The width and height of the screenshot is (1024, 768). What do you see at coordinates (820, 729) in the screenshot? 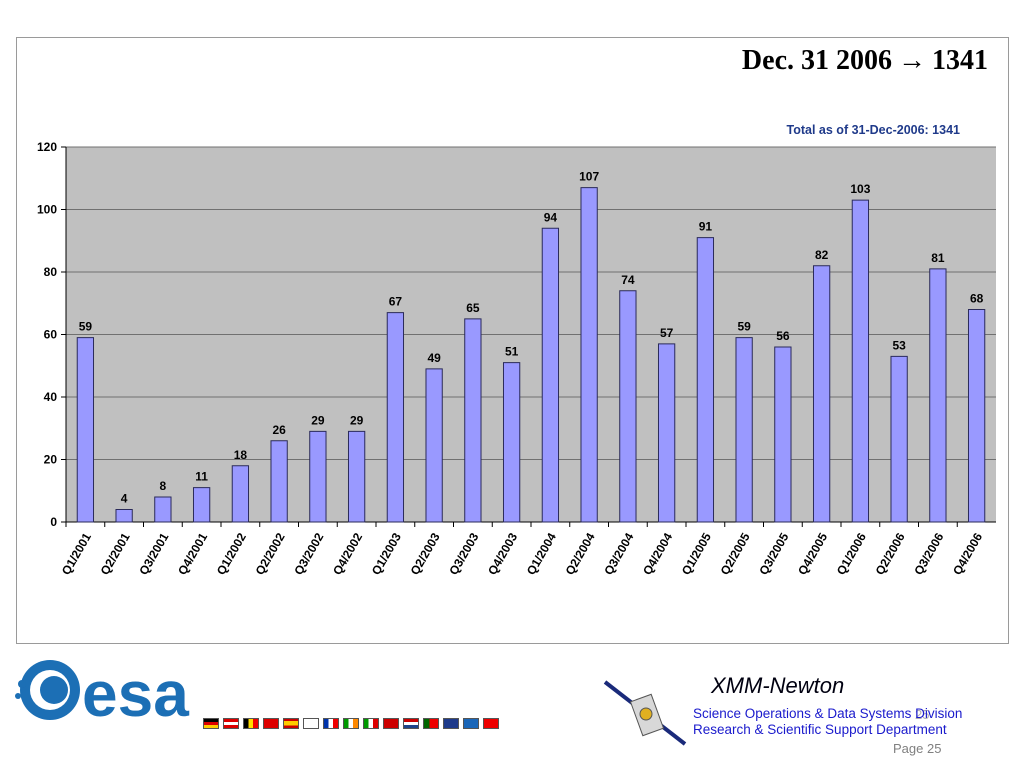
I see `department-label: Research & Scientific Support Department` at bounding box center [820, 729].